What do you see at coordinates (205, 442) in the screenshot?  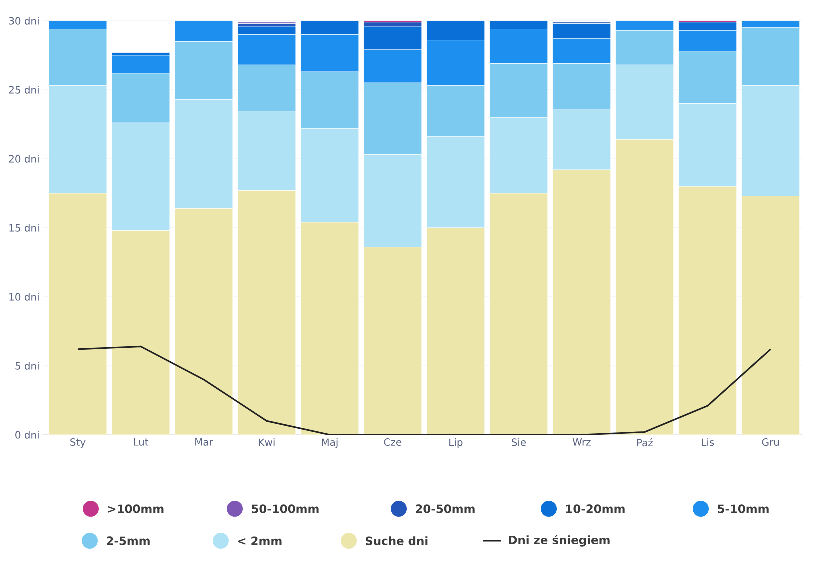 I see `x-tick-label: Mar` at bounding box center [205, 442].